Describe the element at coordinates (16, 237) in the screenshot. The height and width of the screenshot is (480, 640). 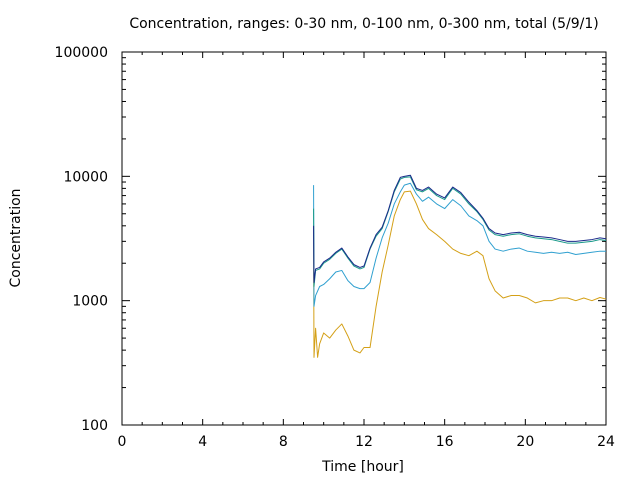
I see `y-axis-label: Concentration` at that location.